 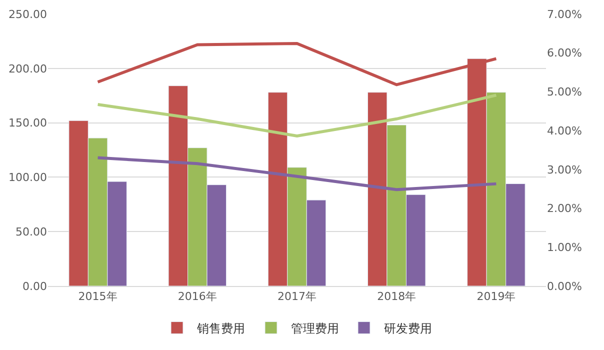 What do you see at coordinates (564, 14) in the screenshot?
I see `y2-tick-label: 7.00%` at bounding box center [564, 14].